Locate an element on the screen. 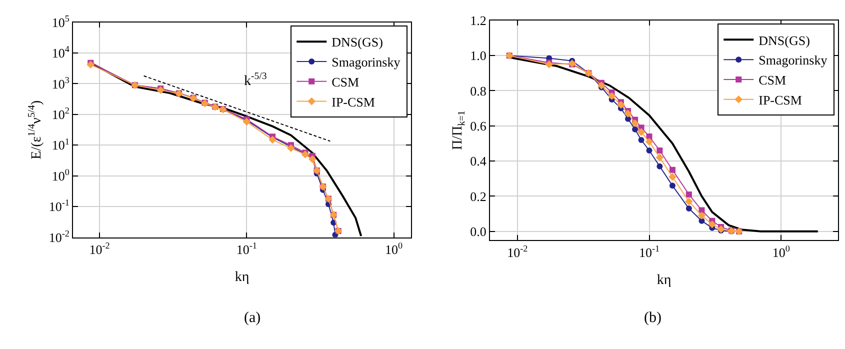 The image size is (845, 349). y-tick-label: 10$^{2}$ is located at coordinates (61, 114).